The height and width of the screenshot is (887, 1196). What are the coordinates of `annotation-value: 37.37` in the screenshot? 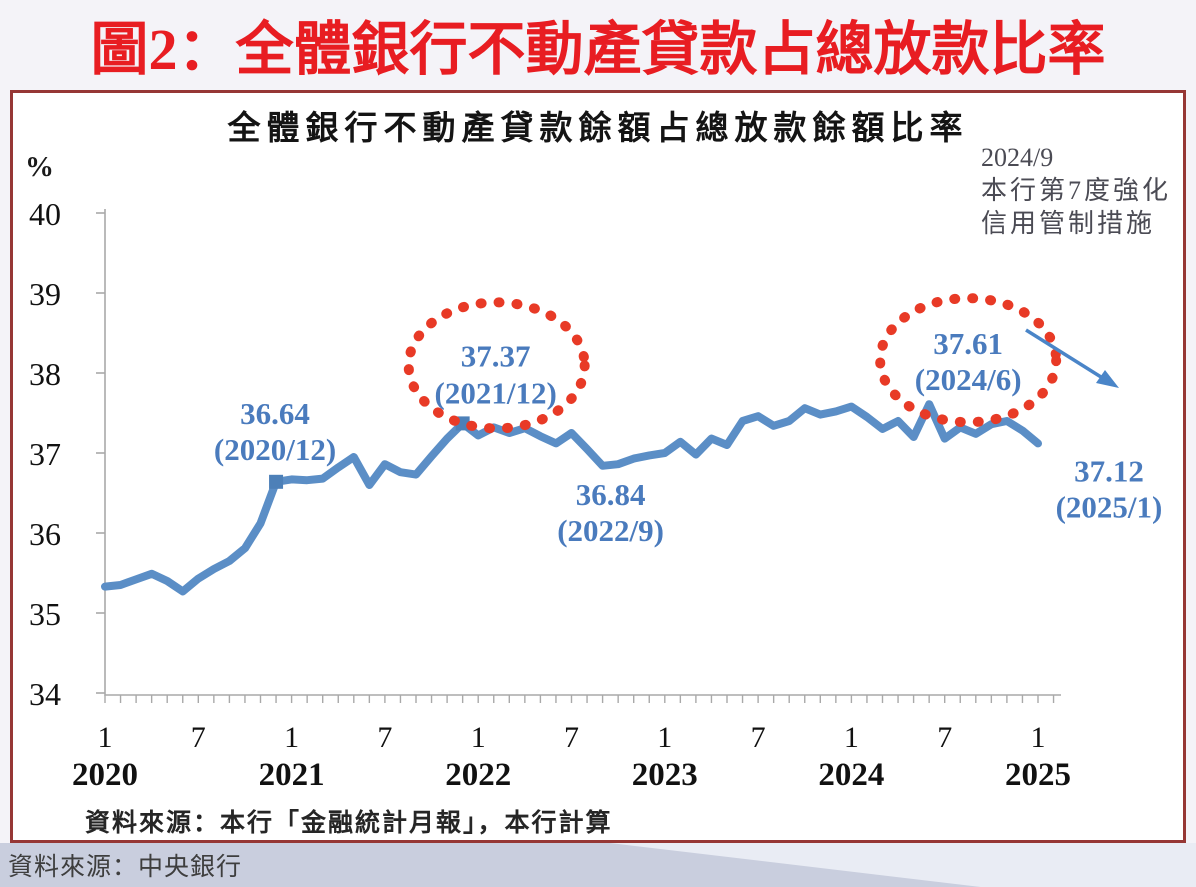 It's located at (496, 355).